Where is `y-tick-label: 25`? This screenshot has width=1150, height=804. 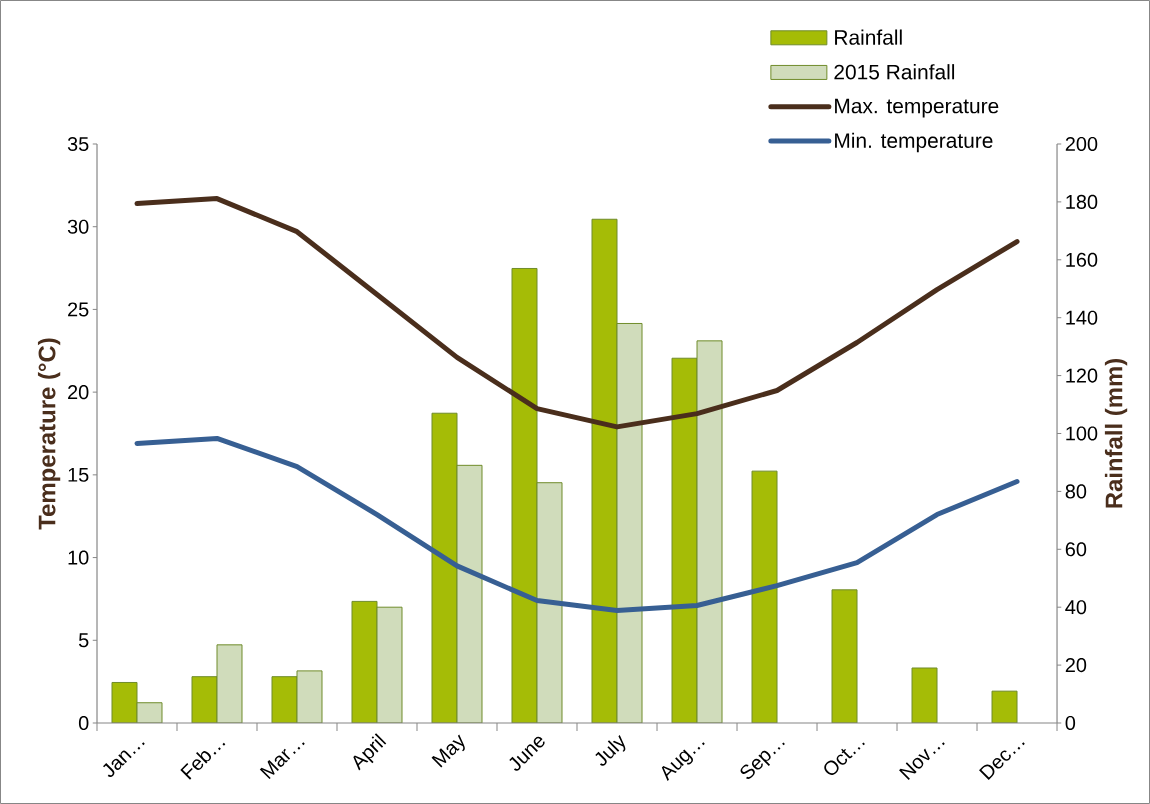 y-tick-label: 25 is located at coordinates (78, 309).